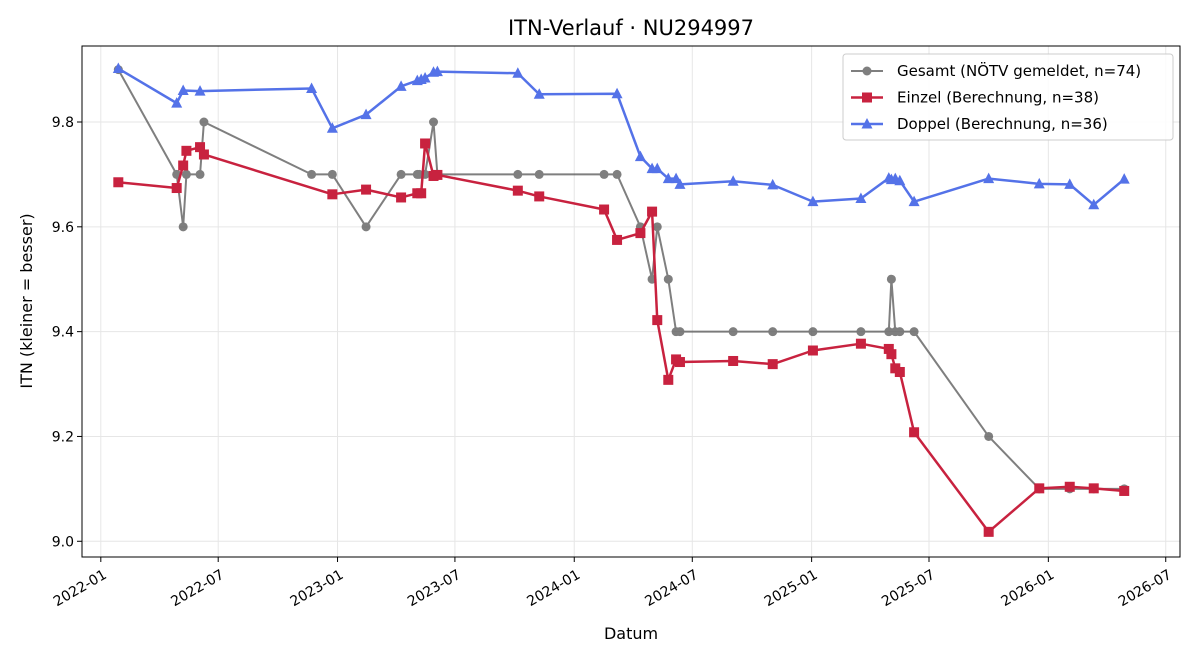  Describe the element at coordinates (63, 542) in the screenshot. I see `y-tick-label: 9.0` at that location.